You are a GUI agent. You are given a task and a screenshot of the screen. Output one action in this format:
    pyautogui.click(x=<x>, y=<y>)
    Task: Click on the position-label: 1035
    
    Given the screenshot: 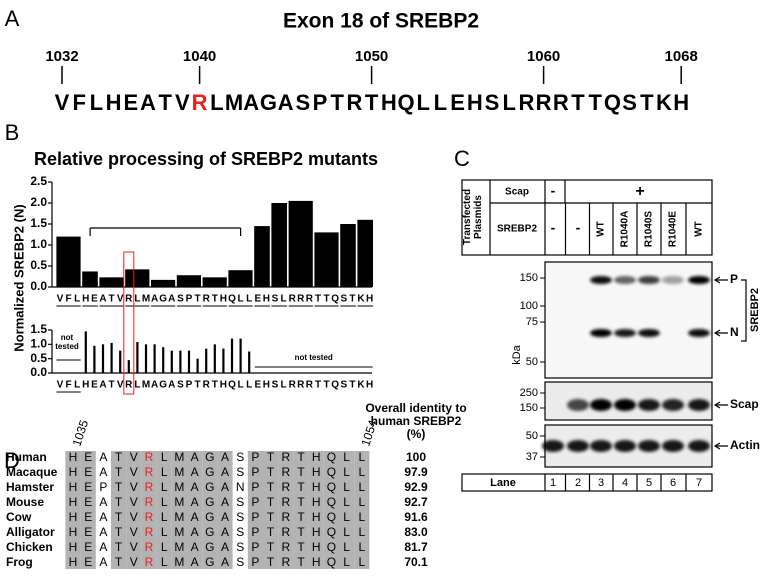 What is the action you would take?
    pyautogui.click(x=81, y=433)
    